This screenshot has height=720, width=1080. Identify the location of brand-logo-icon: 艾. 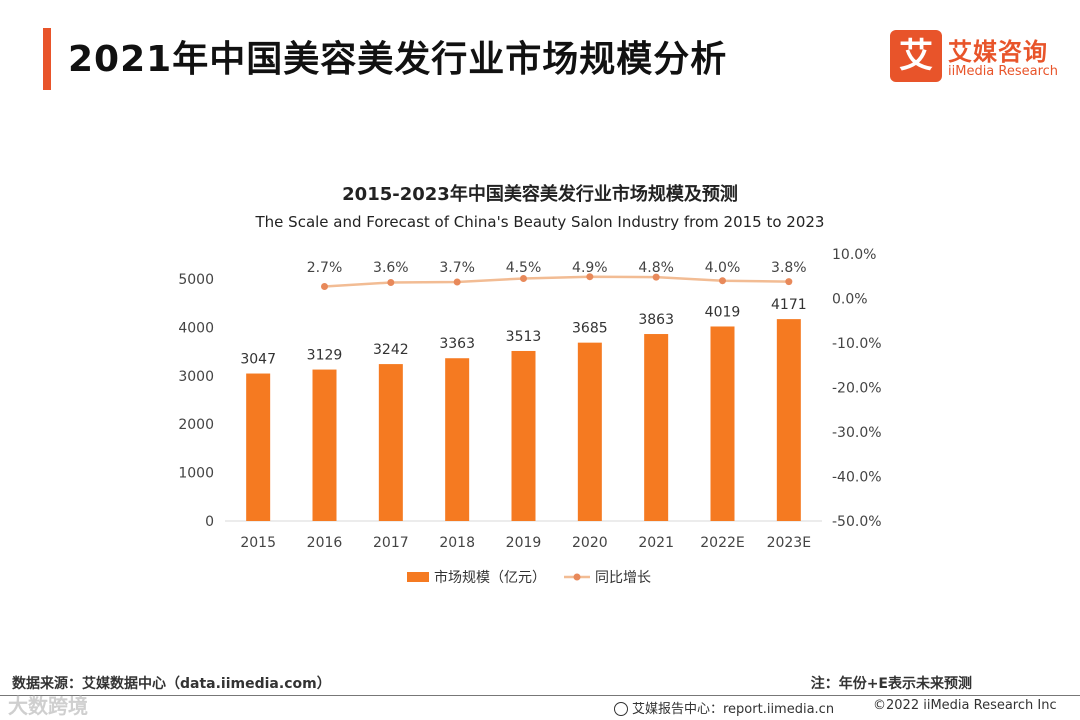
(916, 56).